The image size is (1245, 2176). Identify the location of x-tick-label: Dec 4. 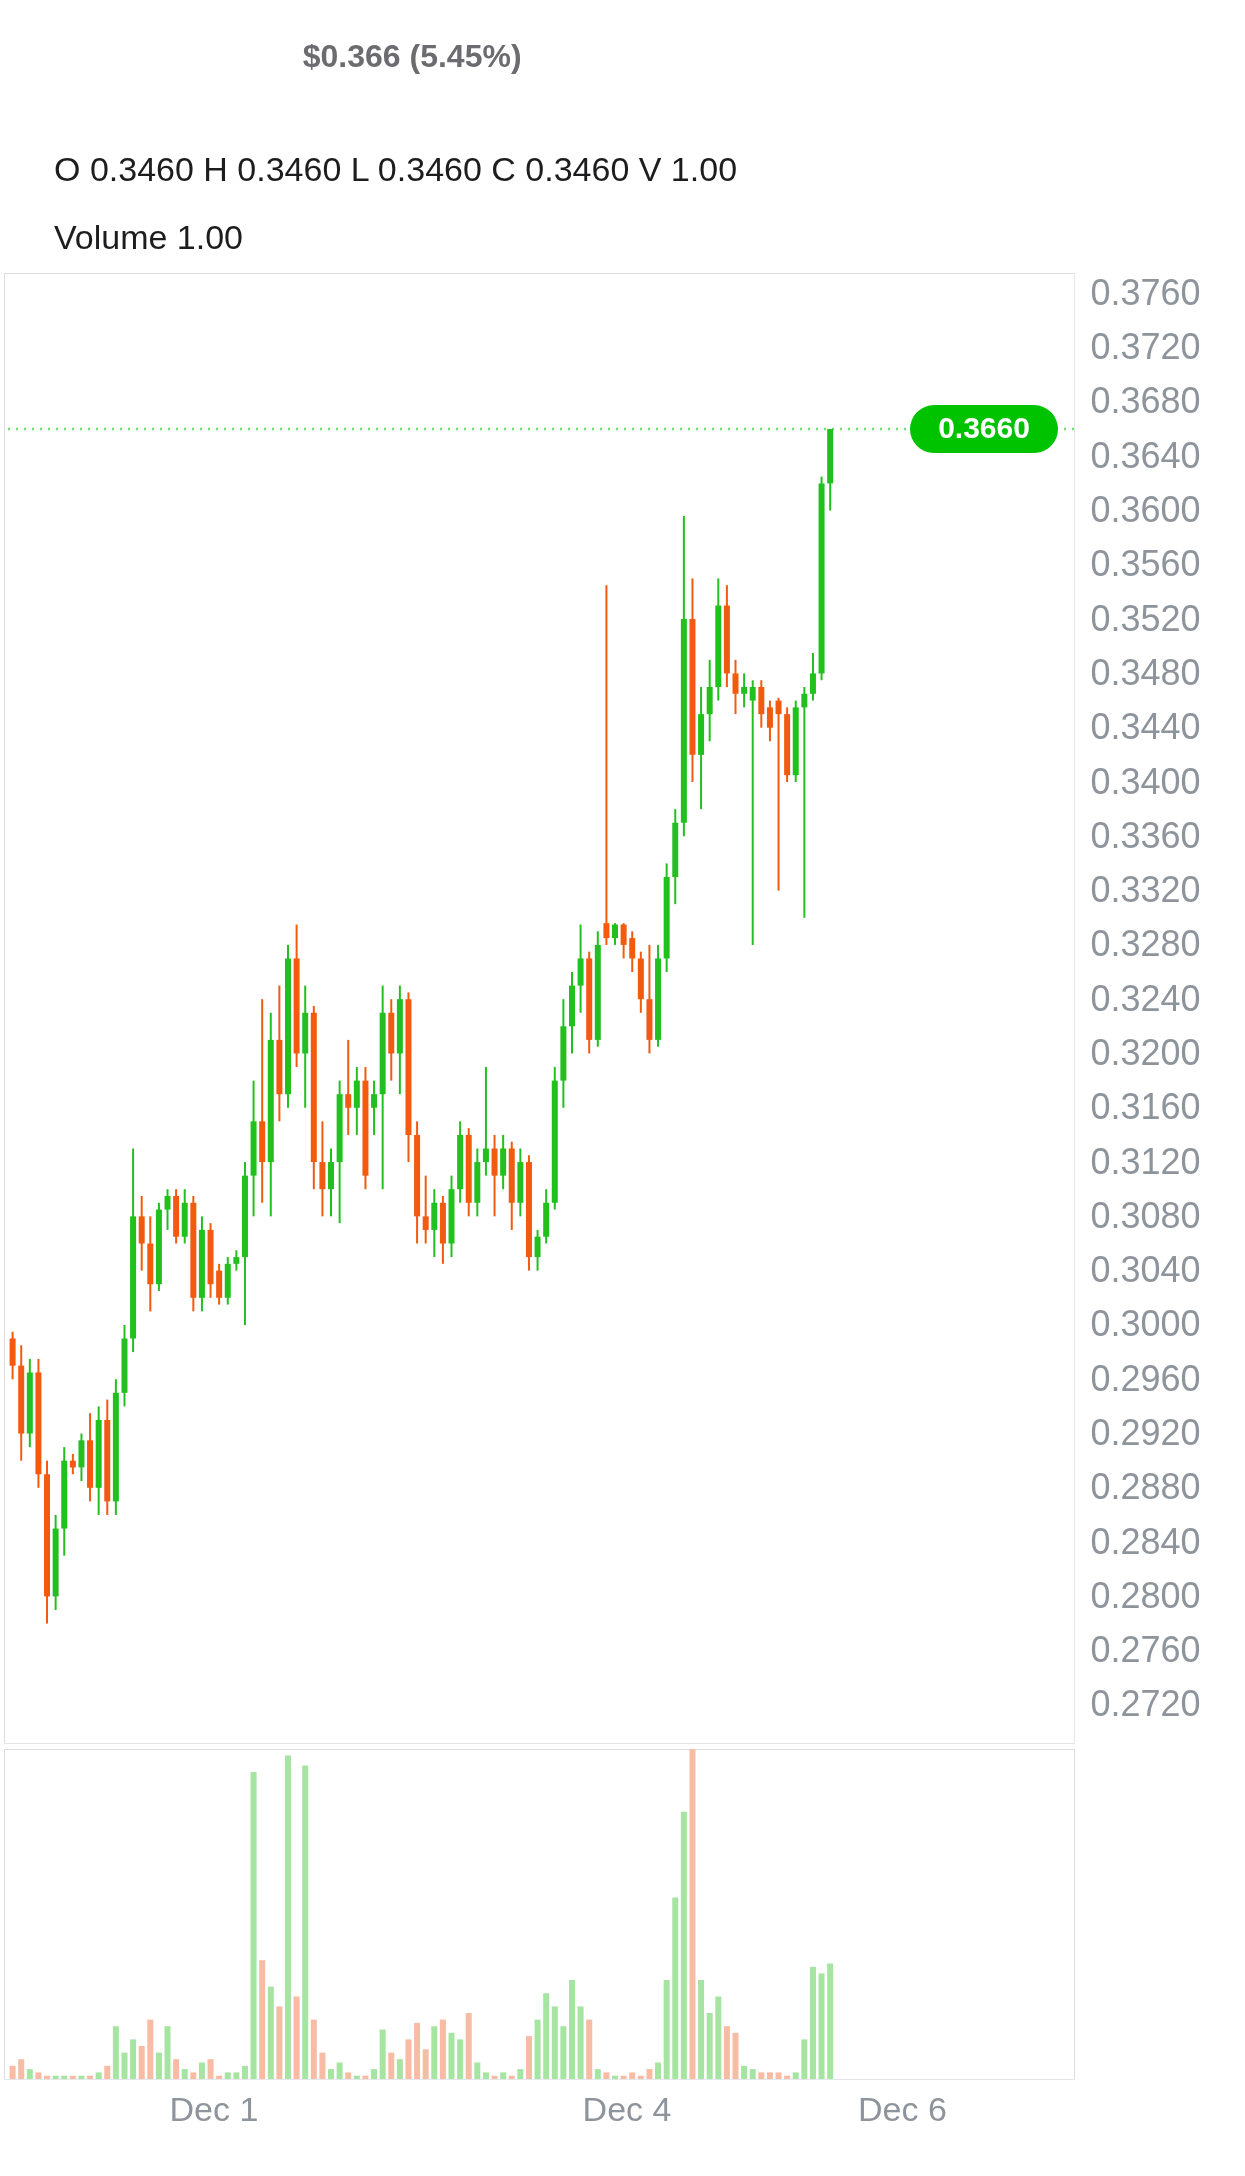
(627, 2108).